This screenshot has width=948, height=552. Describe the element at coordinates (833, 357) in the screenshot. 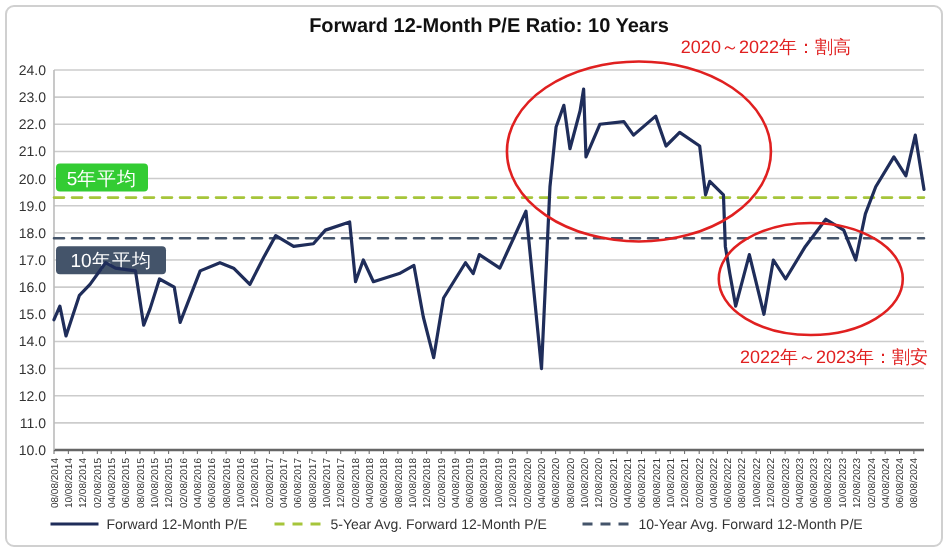

I see `annotation: 2022年～2023年：割安` at that location.